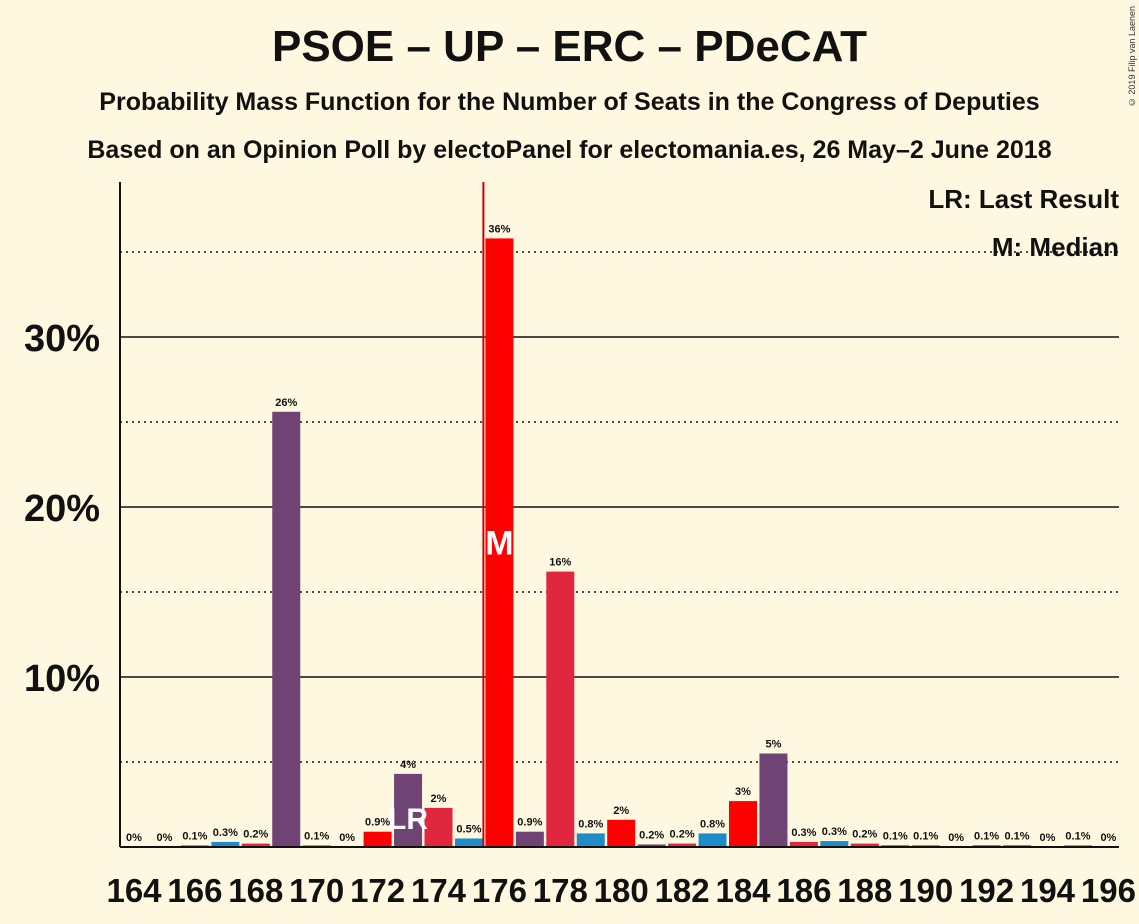 Image resolution: width=1139 pixels, height=924 pixels. I want to click on x-tick-label: 188, so click(864, 890).